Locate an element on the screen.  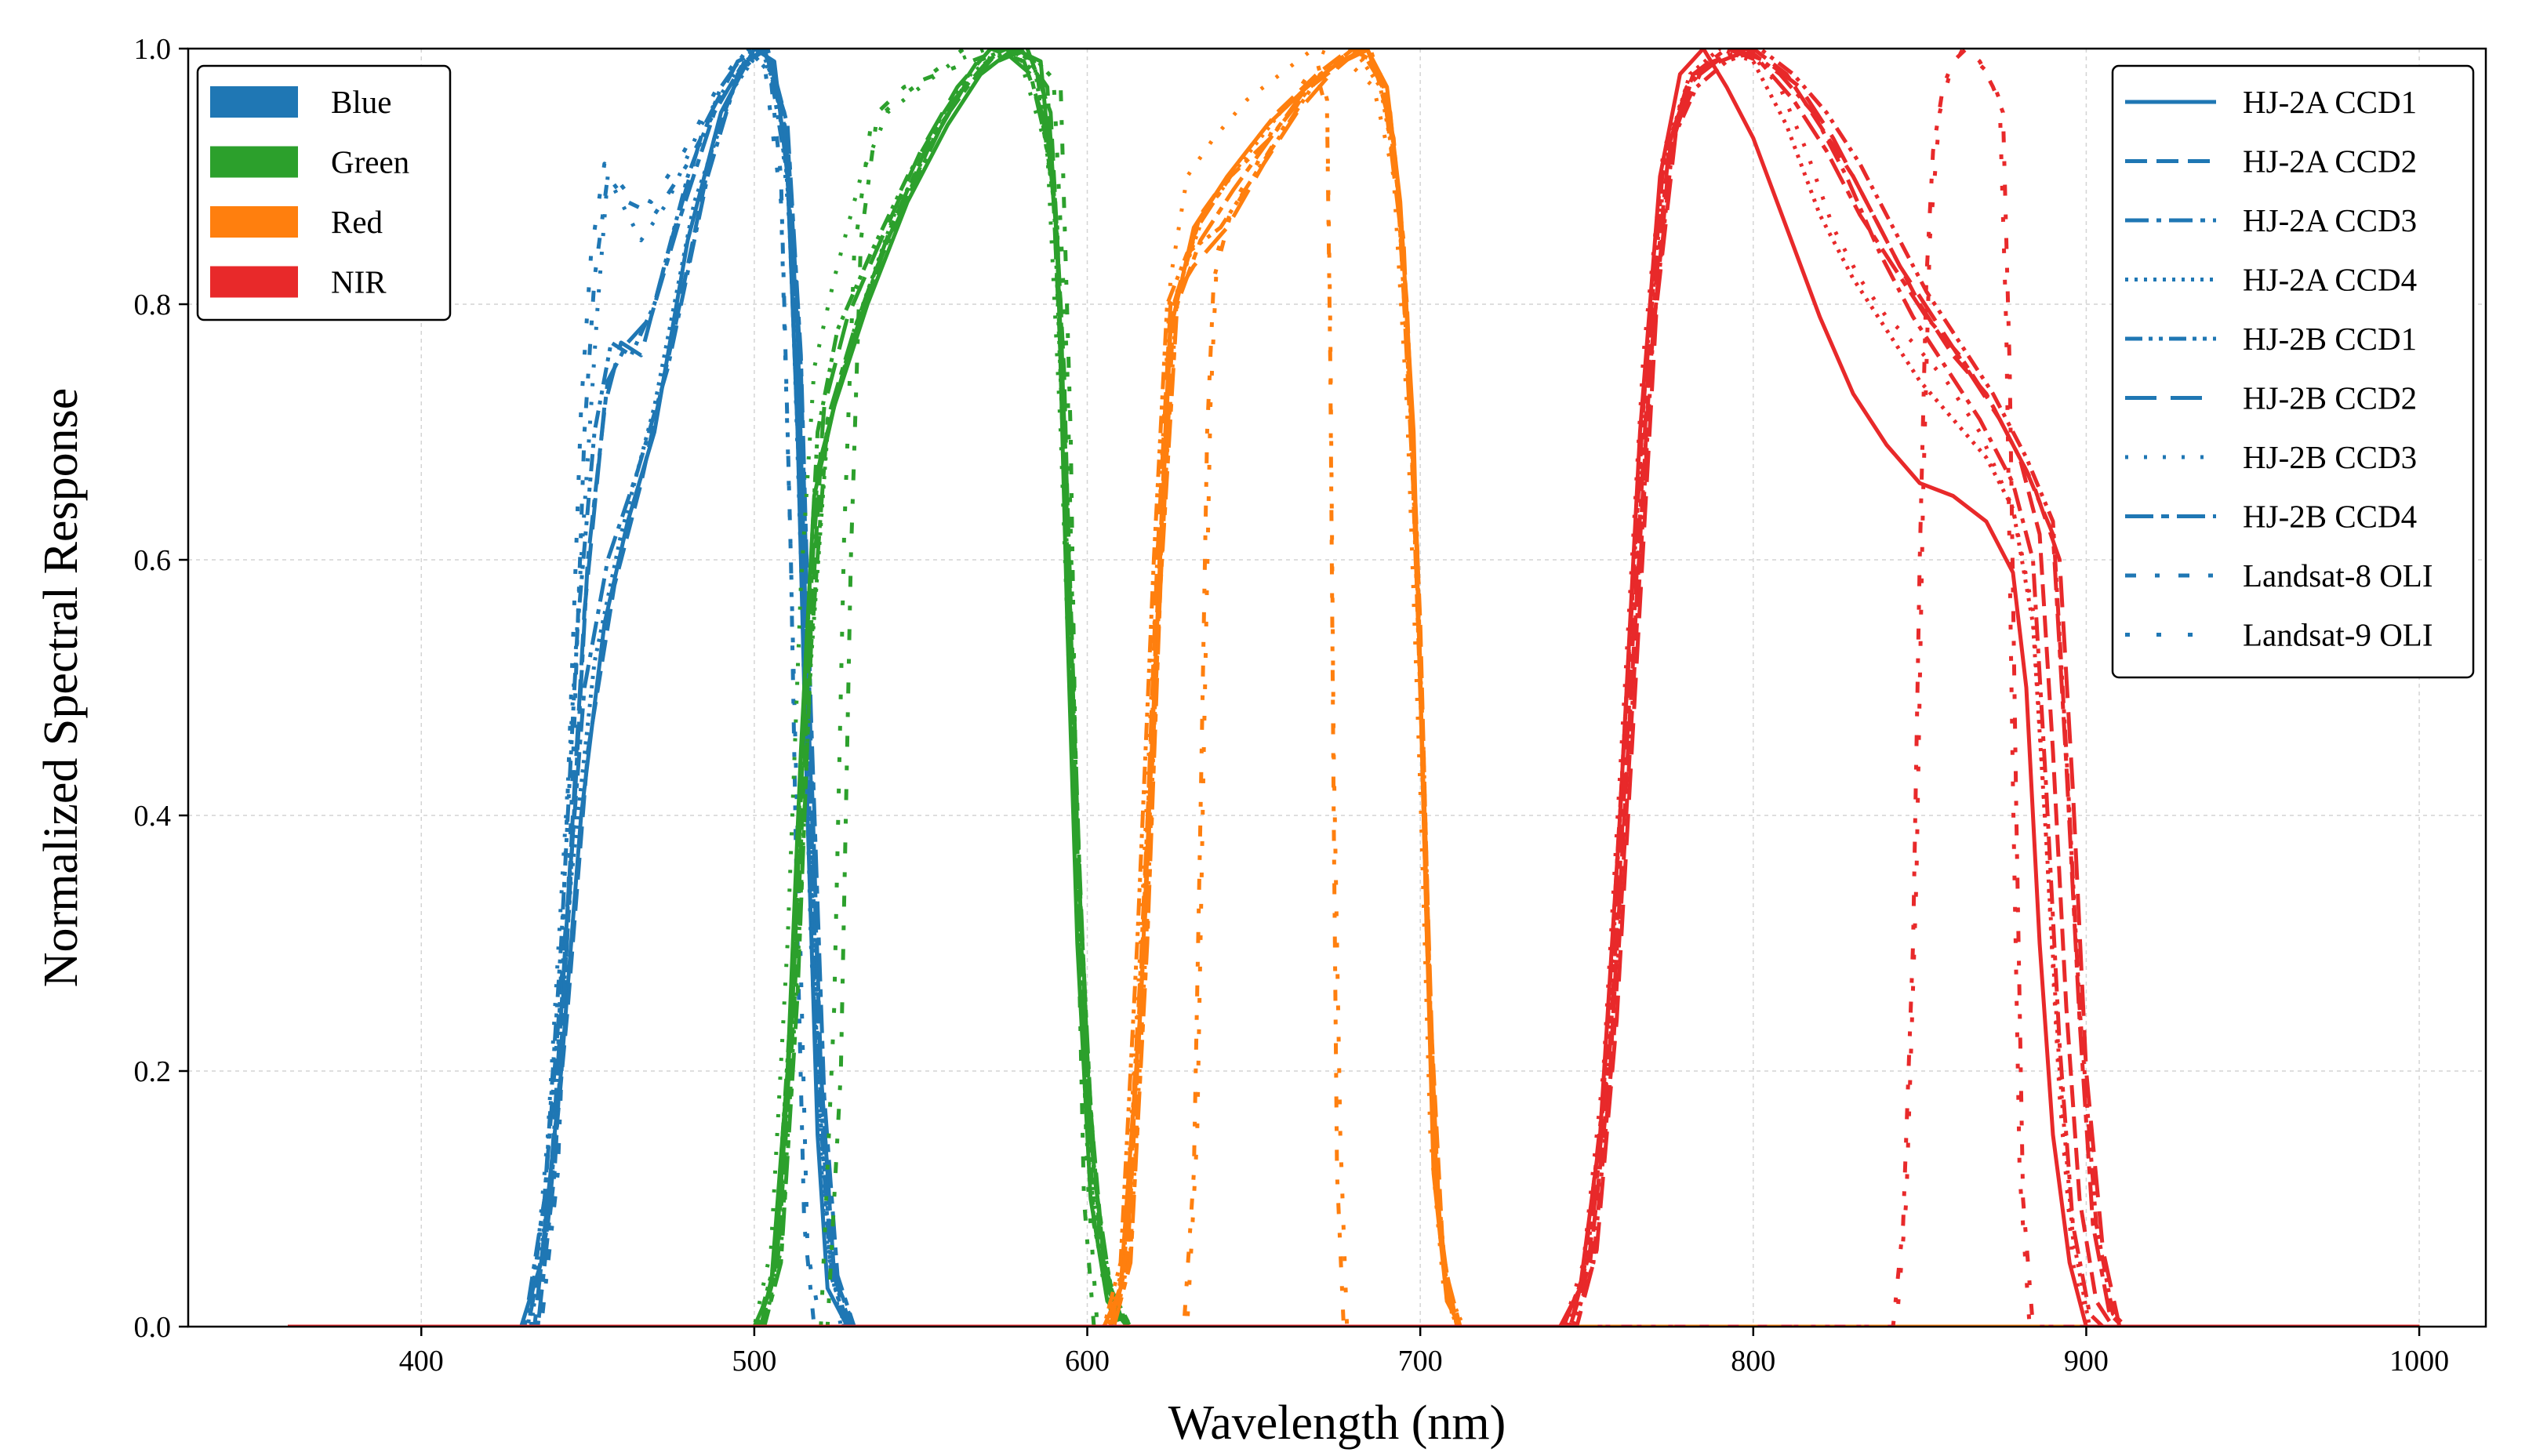
y-tick-label: 1.0 is located at coordinates (153, 49).